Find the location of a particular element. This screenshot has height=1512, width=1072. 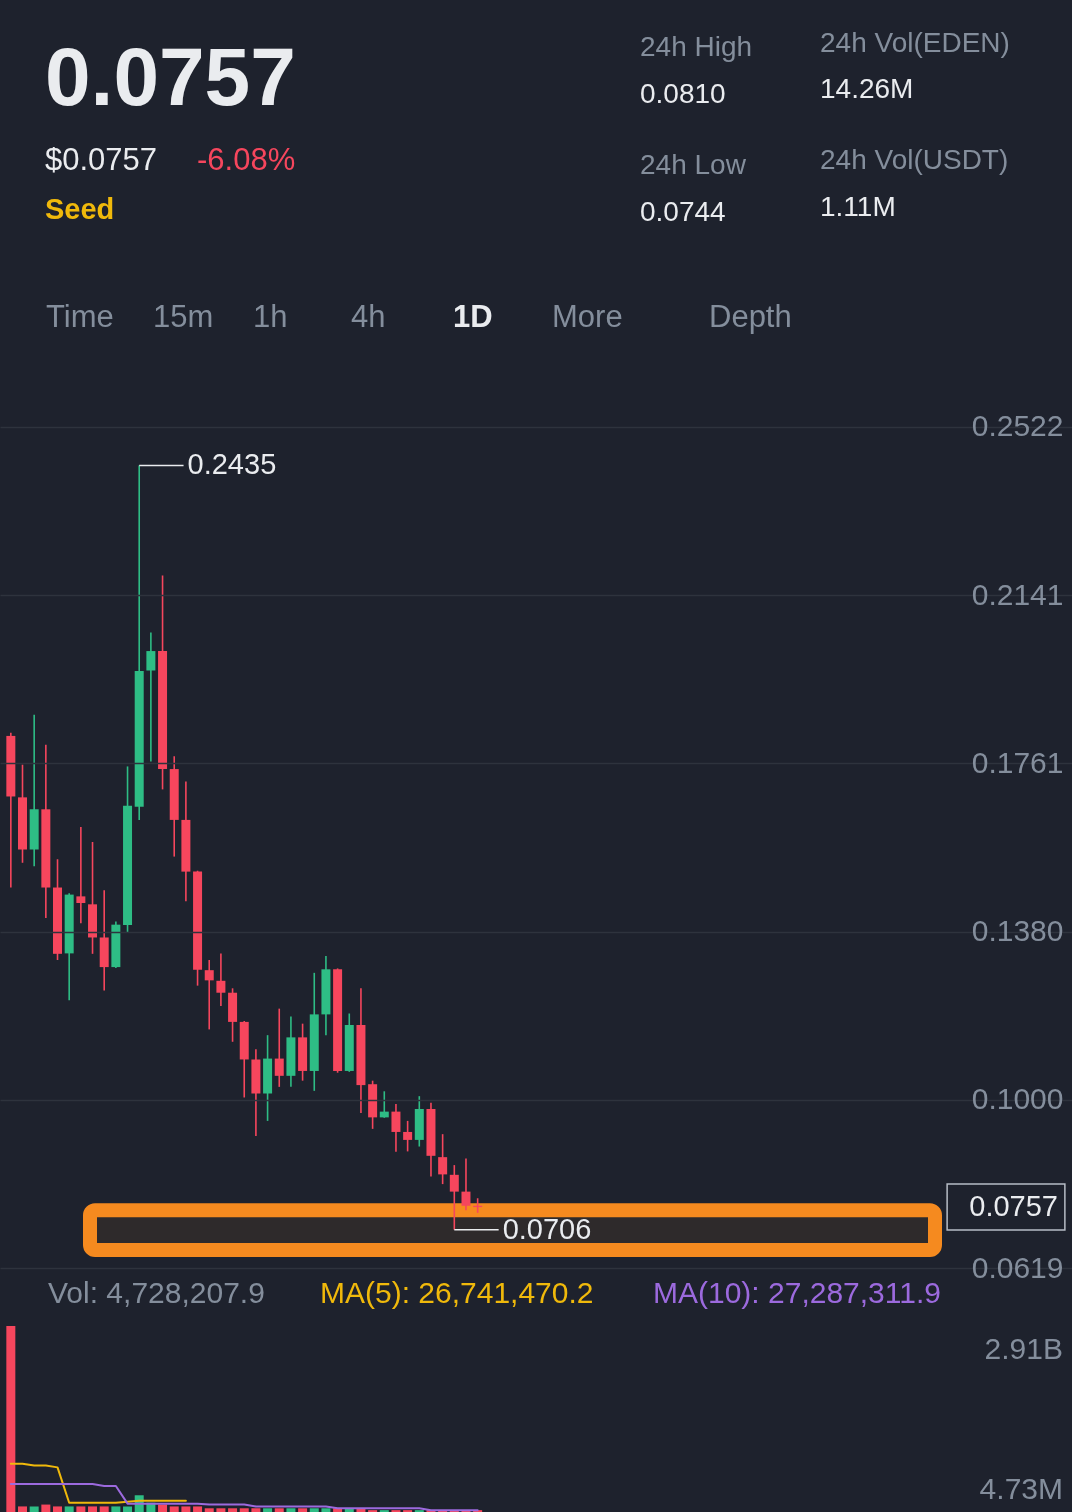

annotation: -6.08% is located at coordinates (246, 159).